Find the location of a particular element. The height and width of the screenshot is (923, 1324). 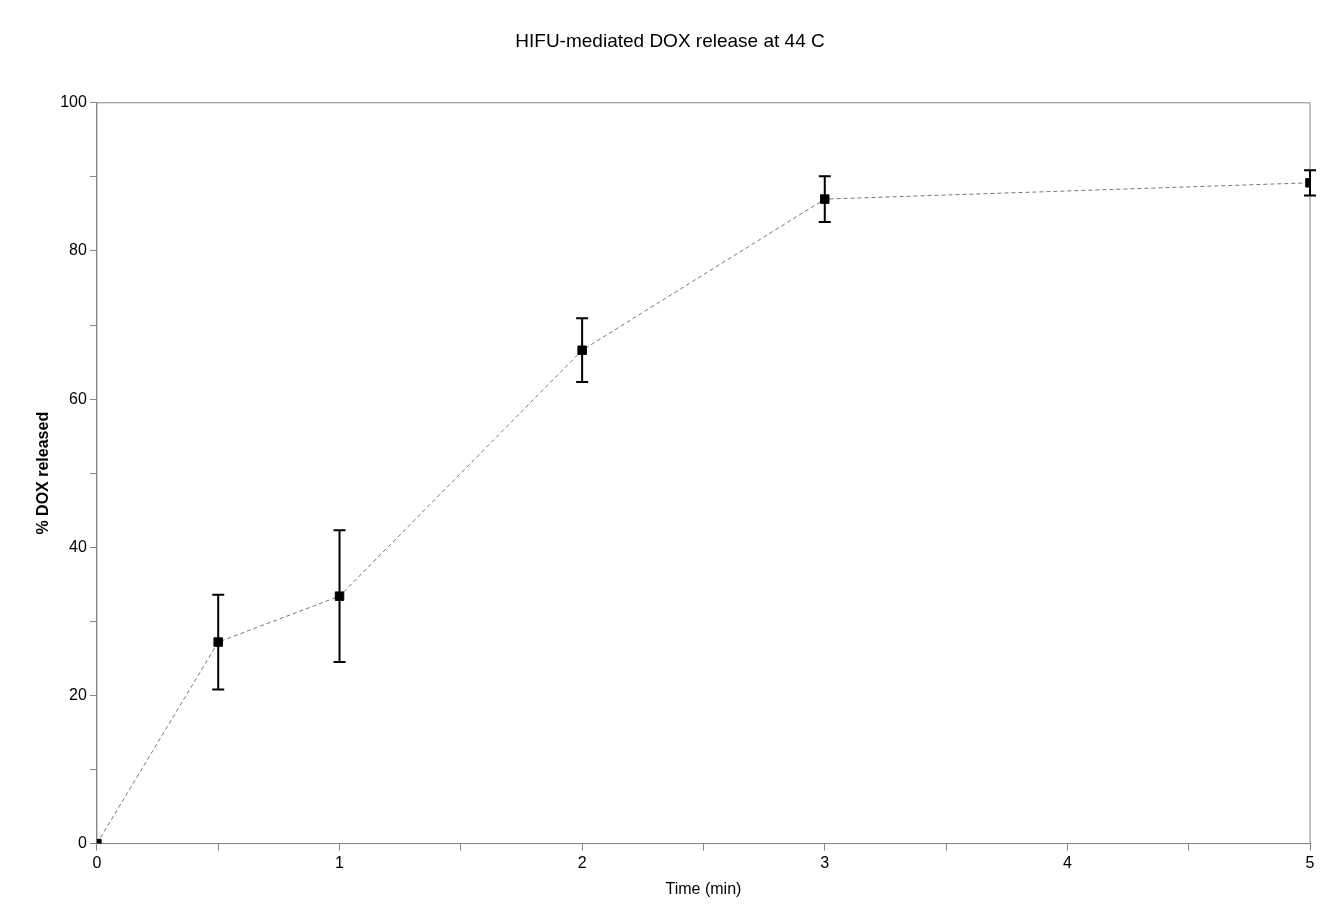

x-tick-label: 1 is located at coordinates (340, 862).